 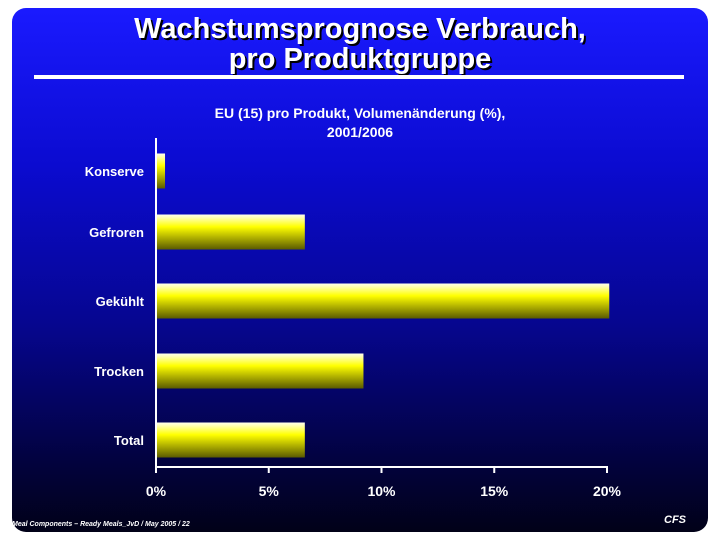 I want to click on bar-konserve, so click(x=161, y=171).